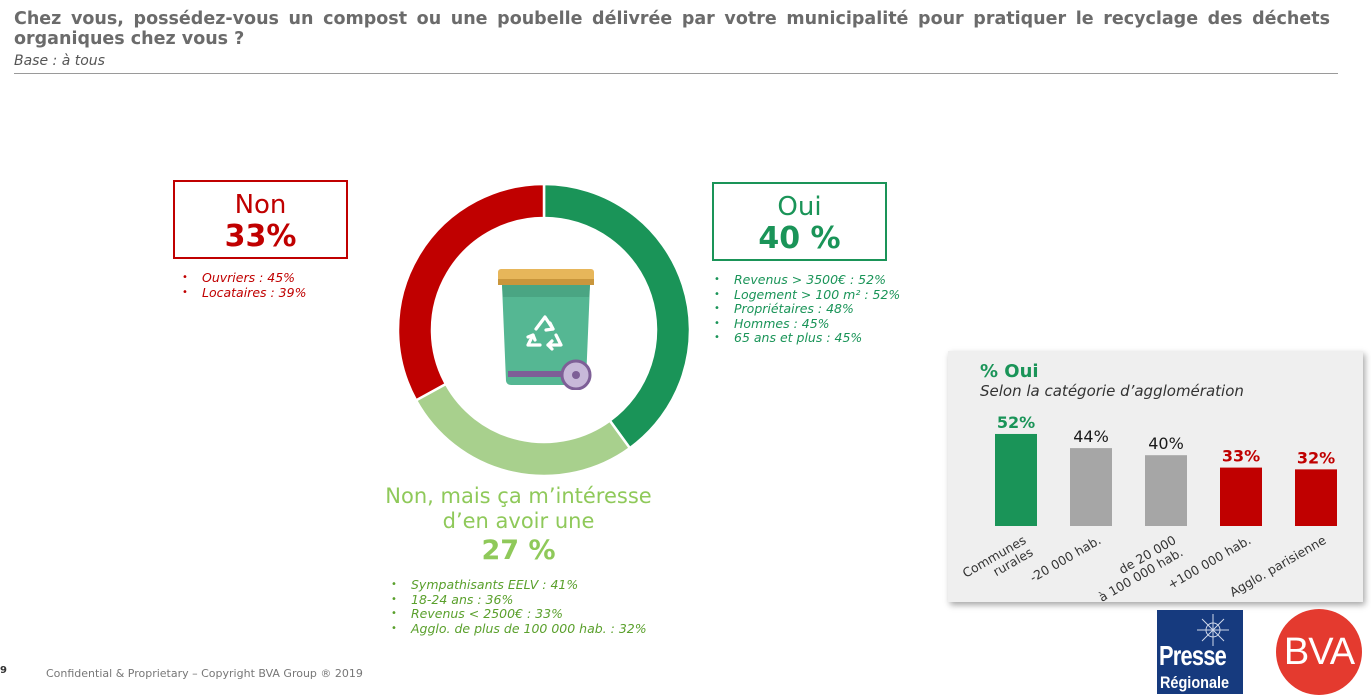 This screenshot has width=1371, height=699. Describe the element at coordinates (1213, 630) in the screenshot. I see `star-emblem-icon` at that location.